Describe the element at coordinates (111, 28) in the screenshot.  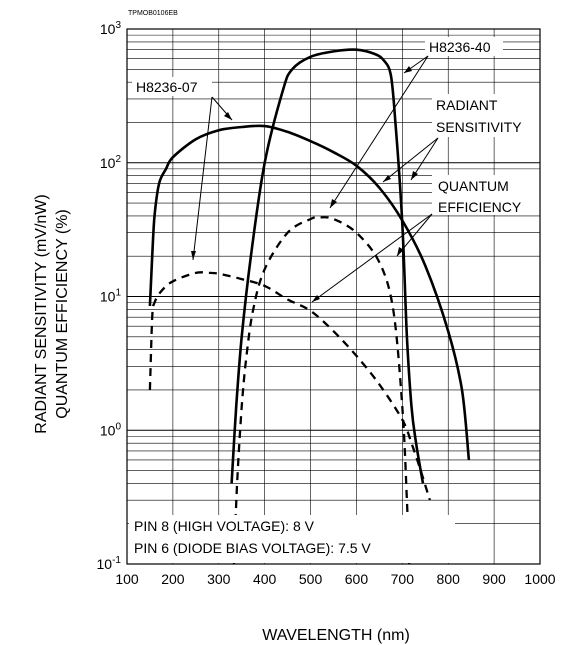
I see `y-tick-label: 10³` at that location.